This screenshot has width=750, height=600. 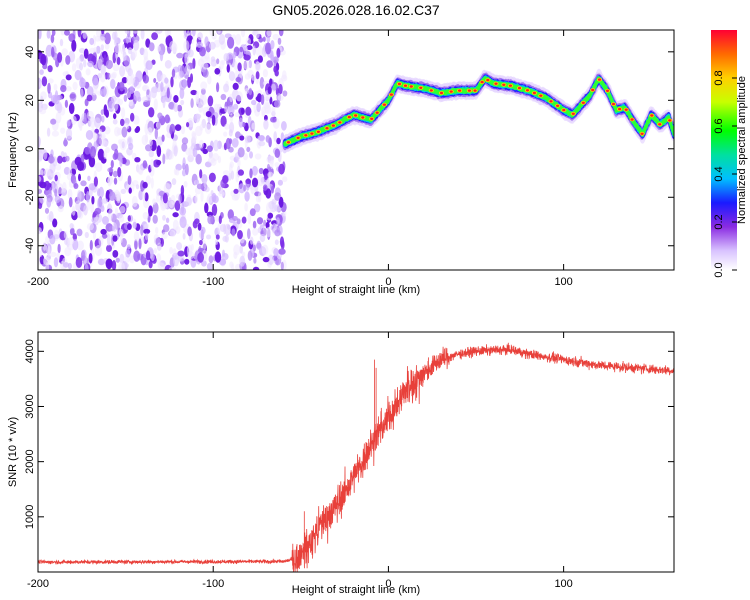 I want to click on ridge-blob, so click(x=671, y=123).